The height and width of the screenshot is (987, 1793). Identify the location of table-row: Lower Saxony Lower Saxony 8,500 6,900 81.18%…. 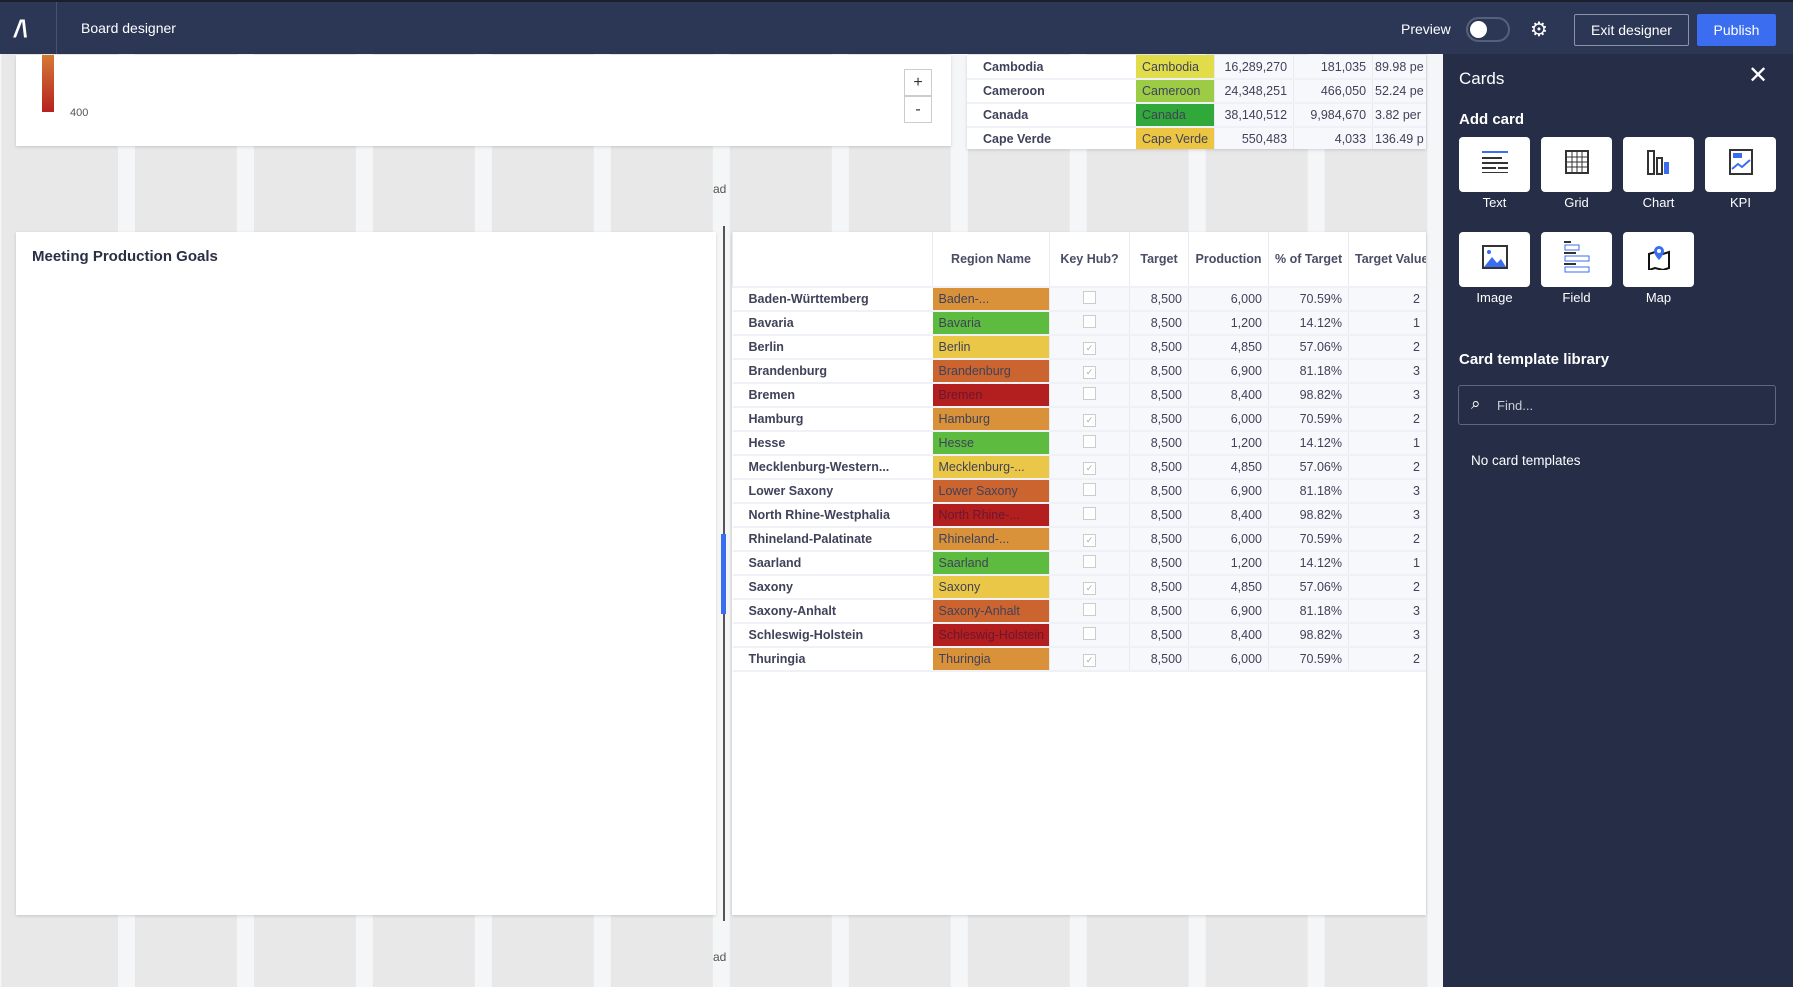
(1079, 491).